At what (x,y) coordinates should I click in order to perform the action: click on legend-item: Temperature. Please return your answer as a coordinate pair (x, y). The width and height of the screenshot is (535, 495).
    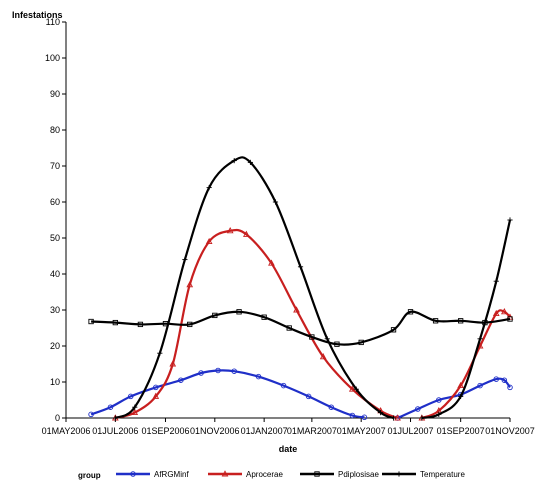
    Looking at the image, I should click on (442, 474).